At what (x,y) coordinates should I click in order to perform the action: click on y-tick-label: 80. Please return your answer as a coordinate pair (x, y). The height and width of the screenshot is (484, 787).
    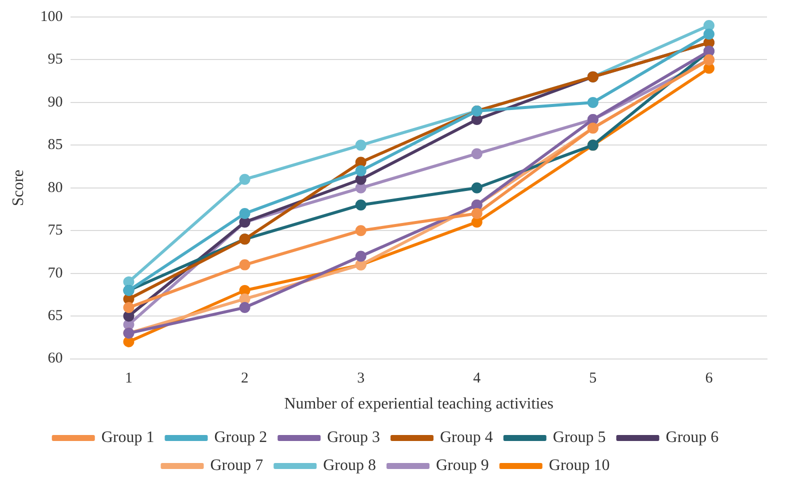
    Looking at the image, I should click on (55, 188).